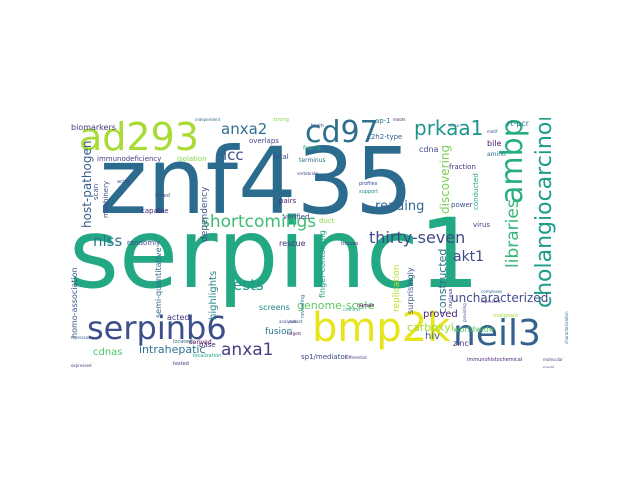 Image resolution: width=640 pixels, height=480 pixels. I want to click on word-terminus: terminus, so click(312, 160).